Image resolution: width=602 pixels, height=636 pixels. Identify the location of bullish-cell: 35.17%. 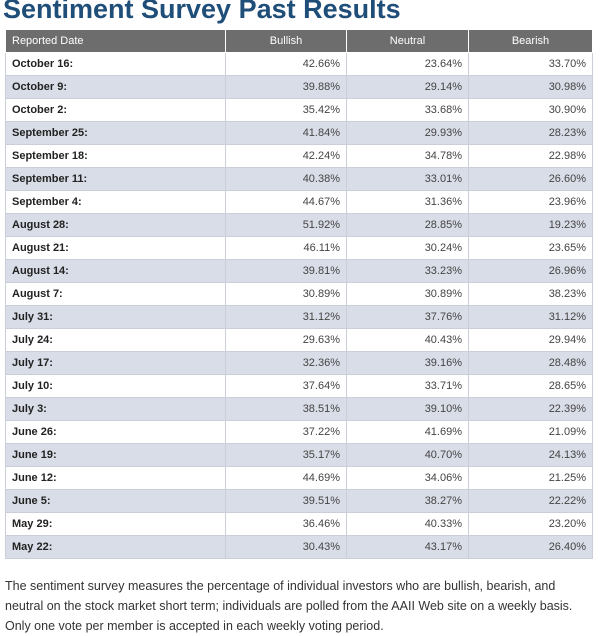
(286, 455).